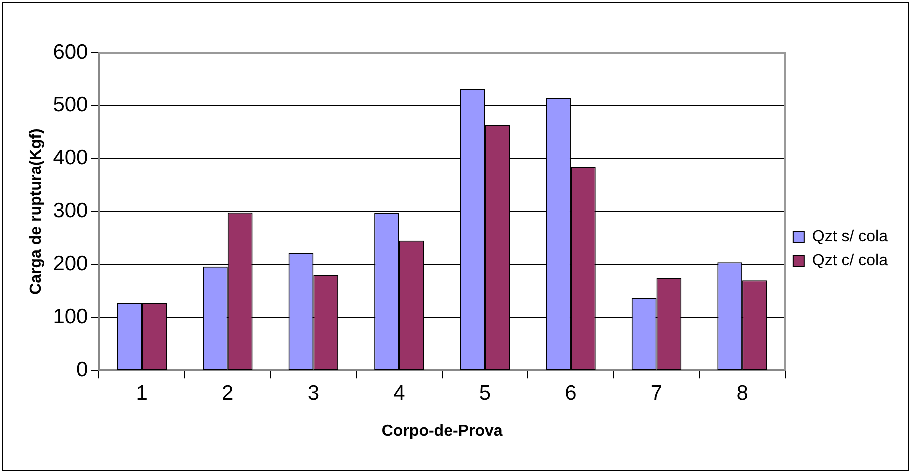  Describe the element at coordinates (656, 393) in the screenshot. I see `x-tick-label: 7` at that location.